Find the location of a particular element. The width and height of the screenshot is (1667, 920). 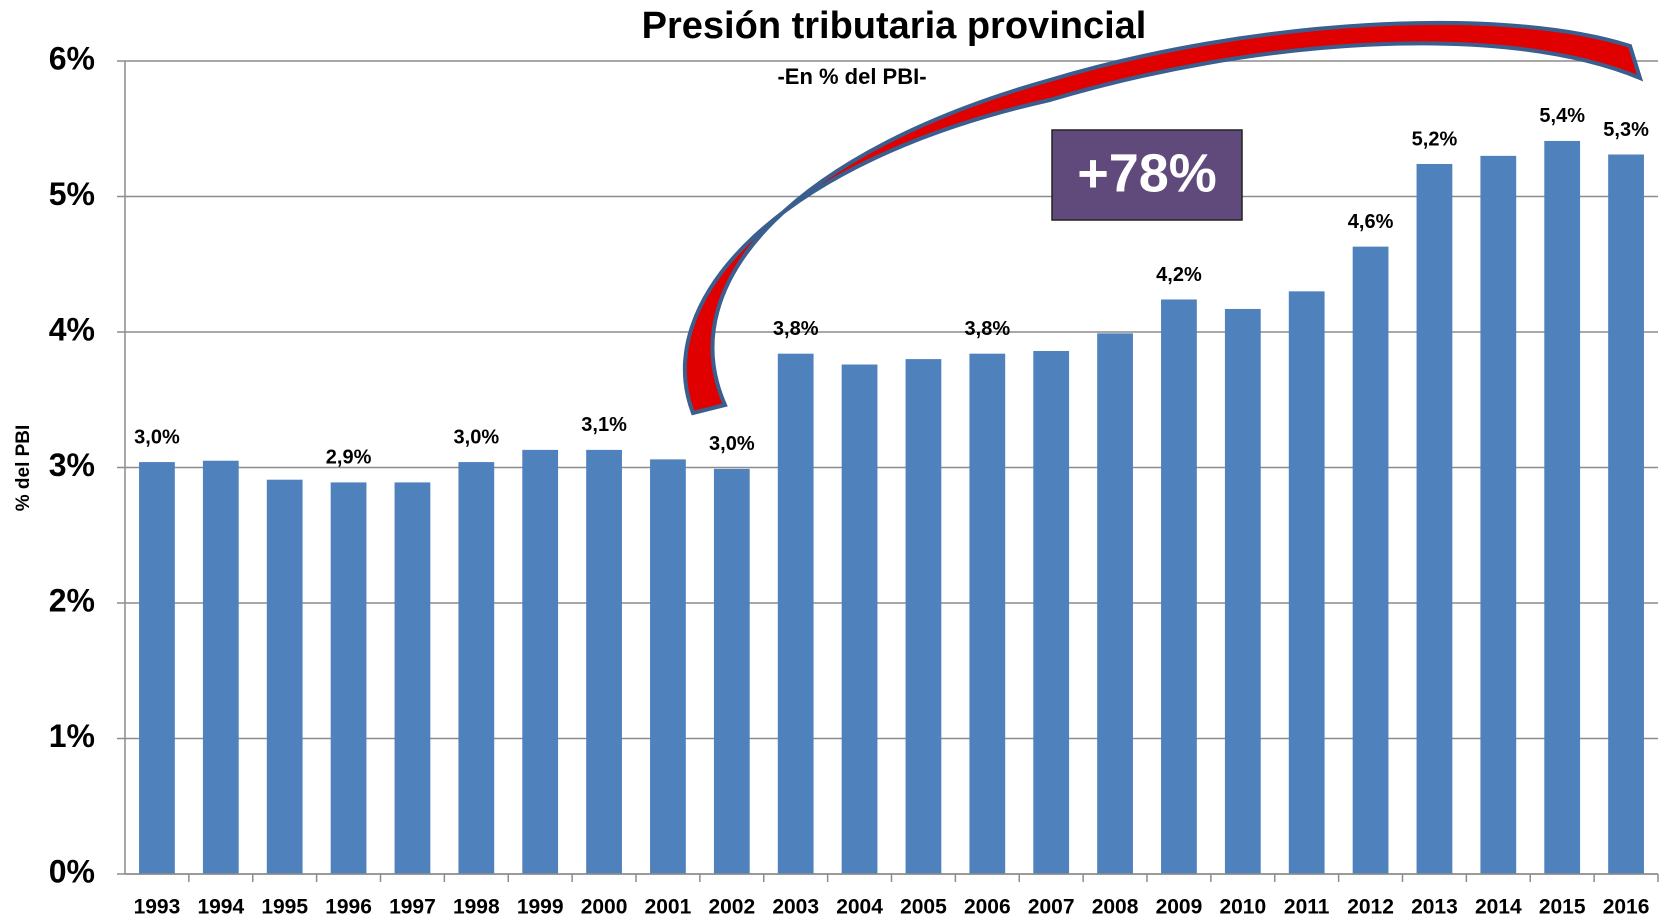

chart-subtitle: -En % del PBI- is located at coordinates (851, 76).